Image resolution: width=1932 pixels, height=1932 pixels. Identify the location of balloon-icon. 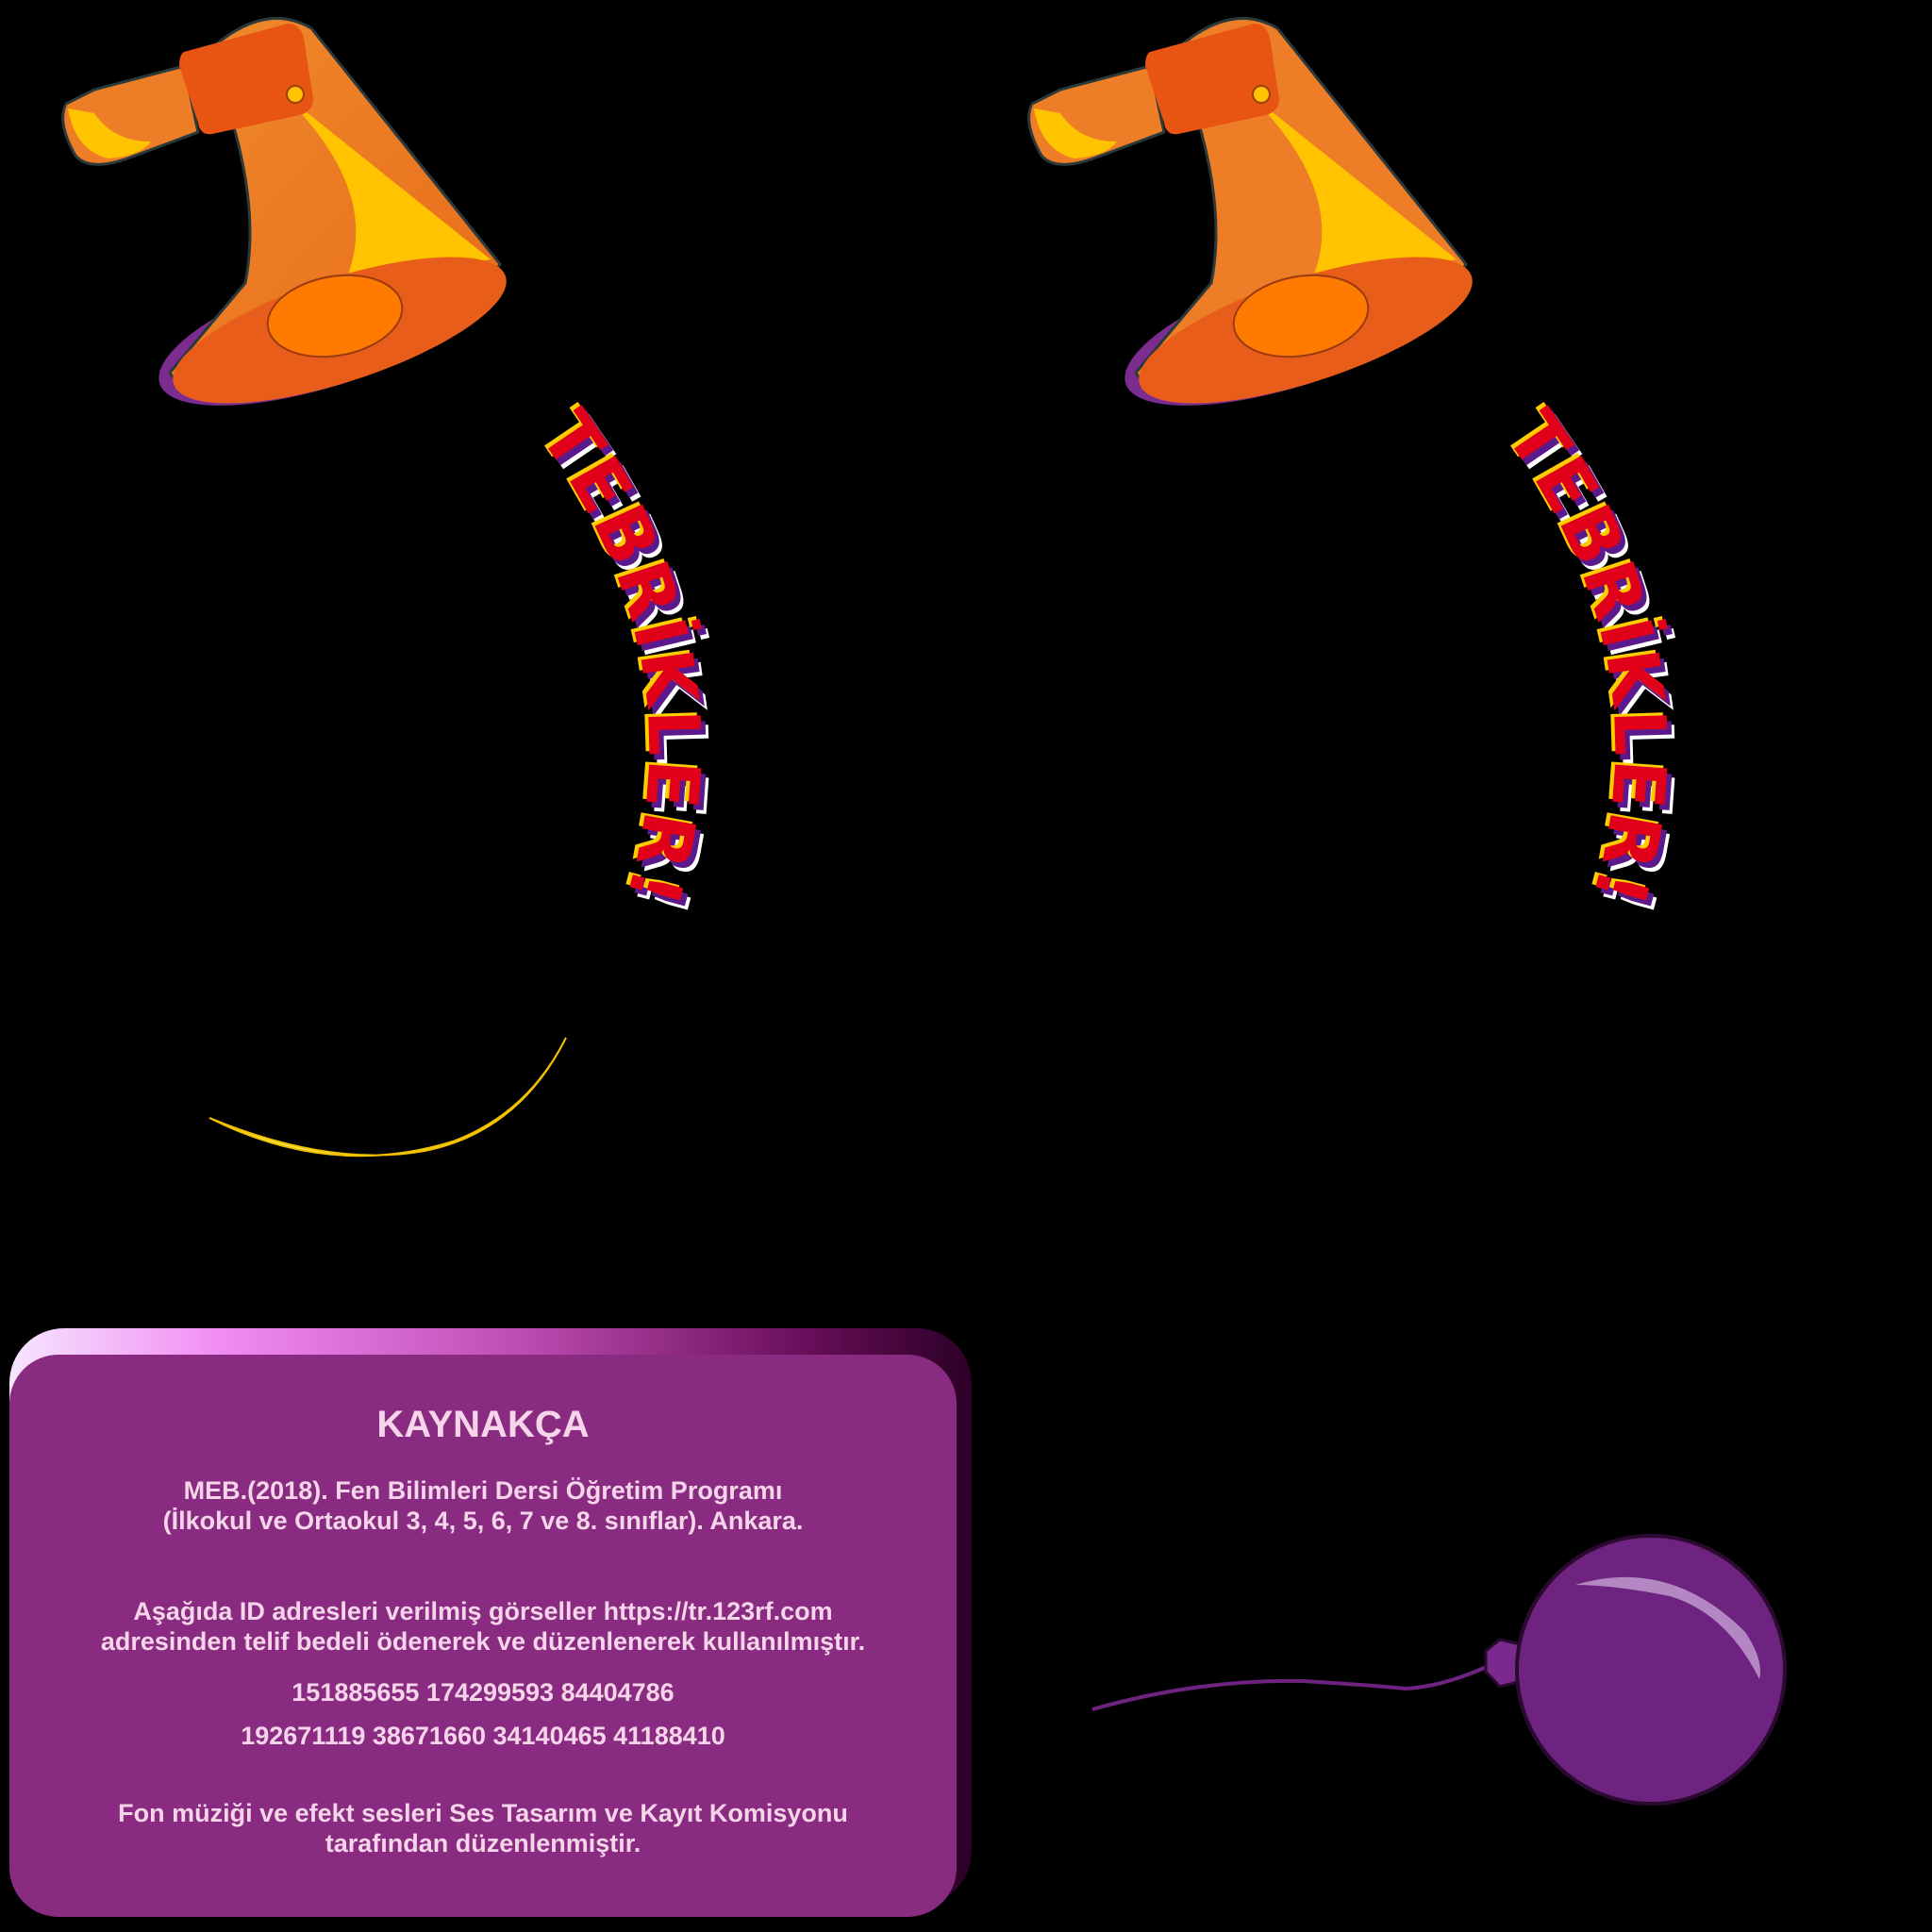
(1444, 1674).